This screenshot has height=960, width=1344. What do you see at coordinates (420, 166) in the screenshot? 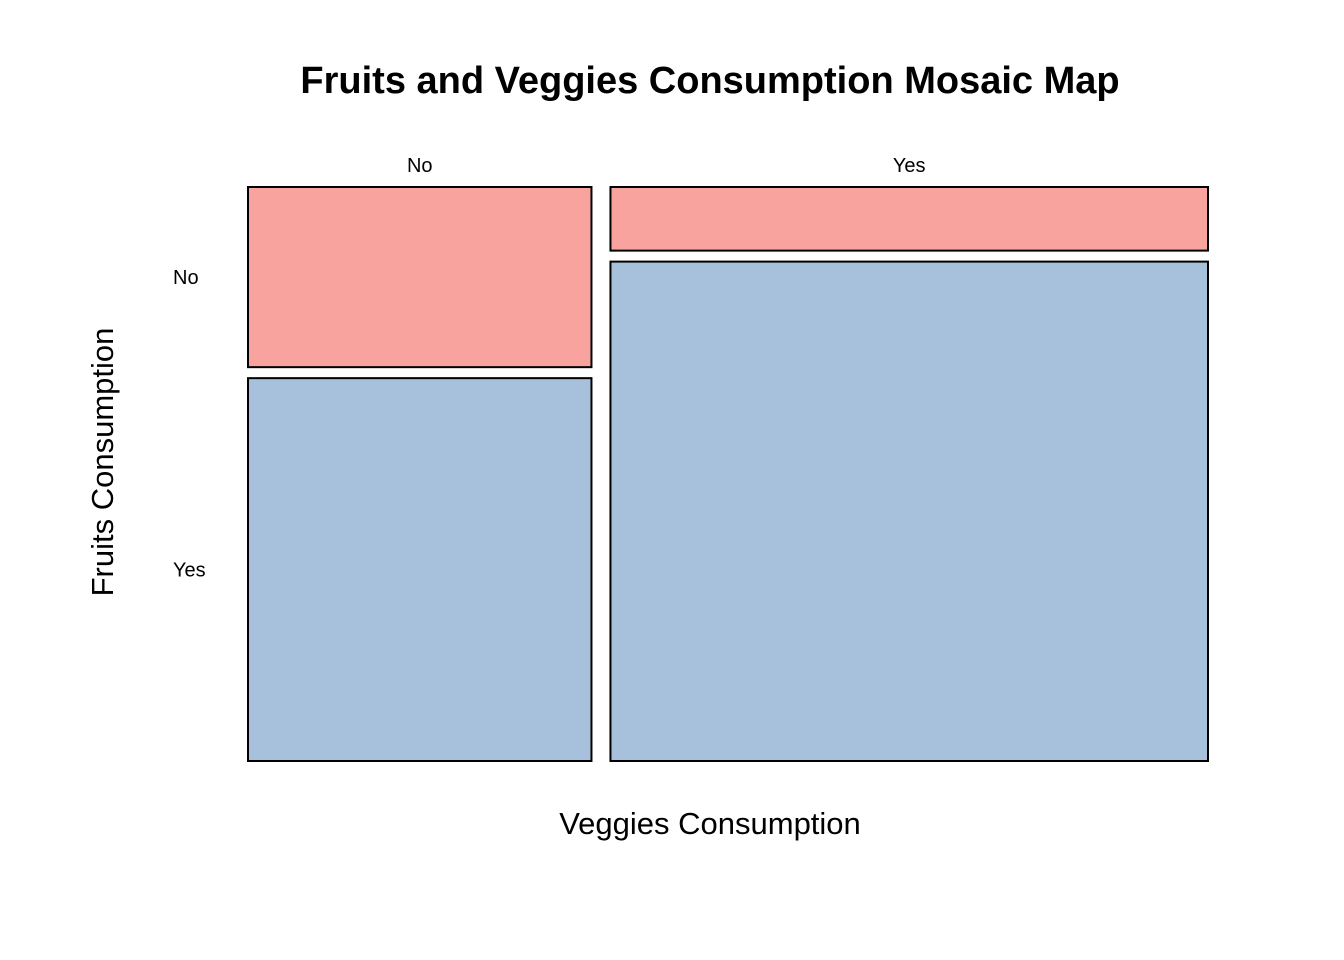
I see `column-label-no: No` at bounding box center [420, 166].